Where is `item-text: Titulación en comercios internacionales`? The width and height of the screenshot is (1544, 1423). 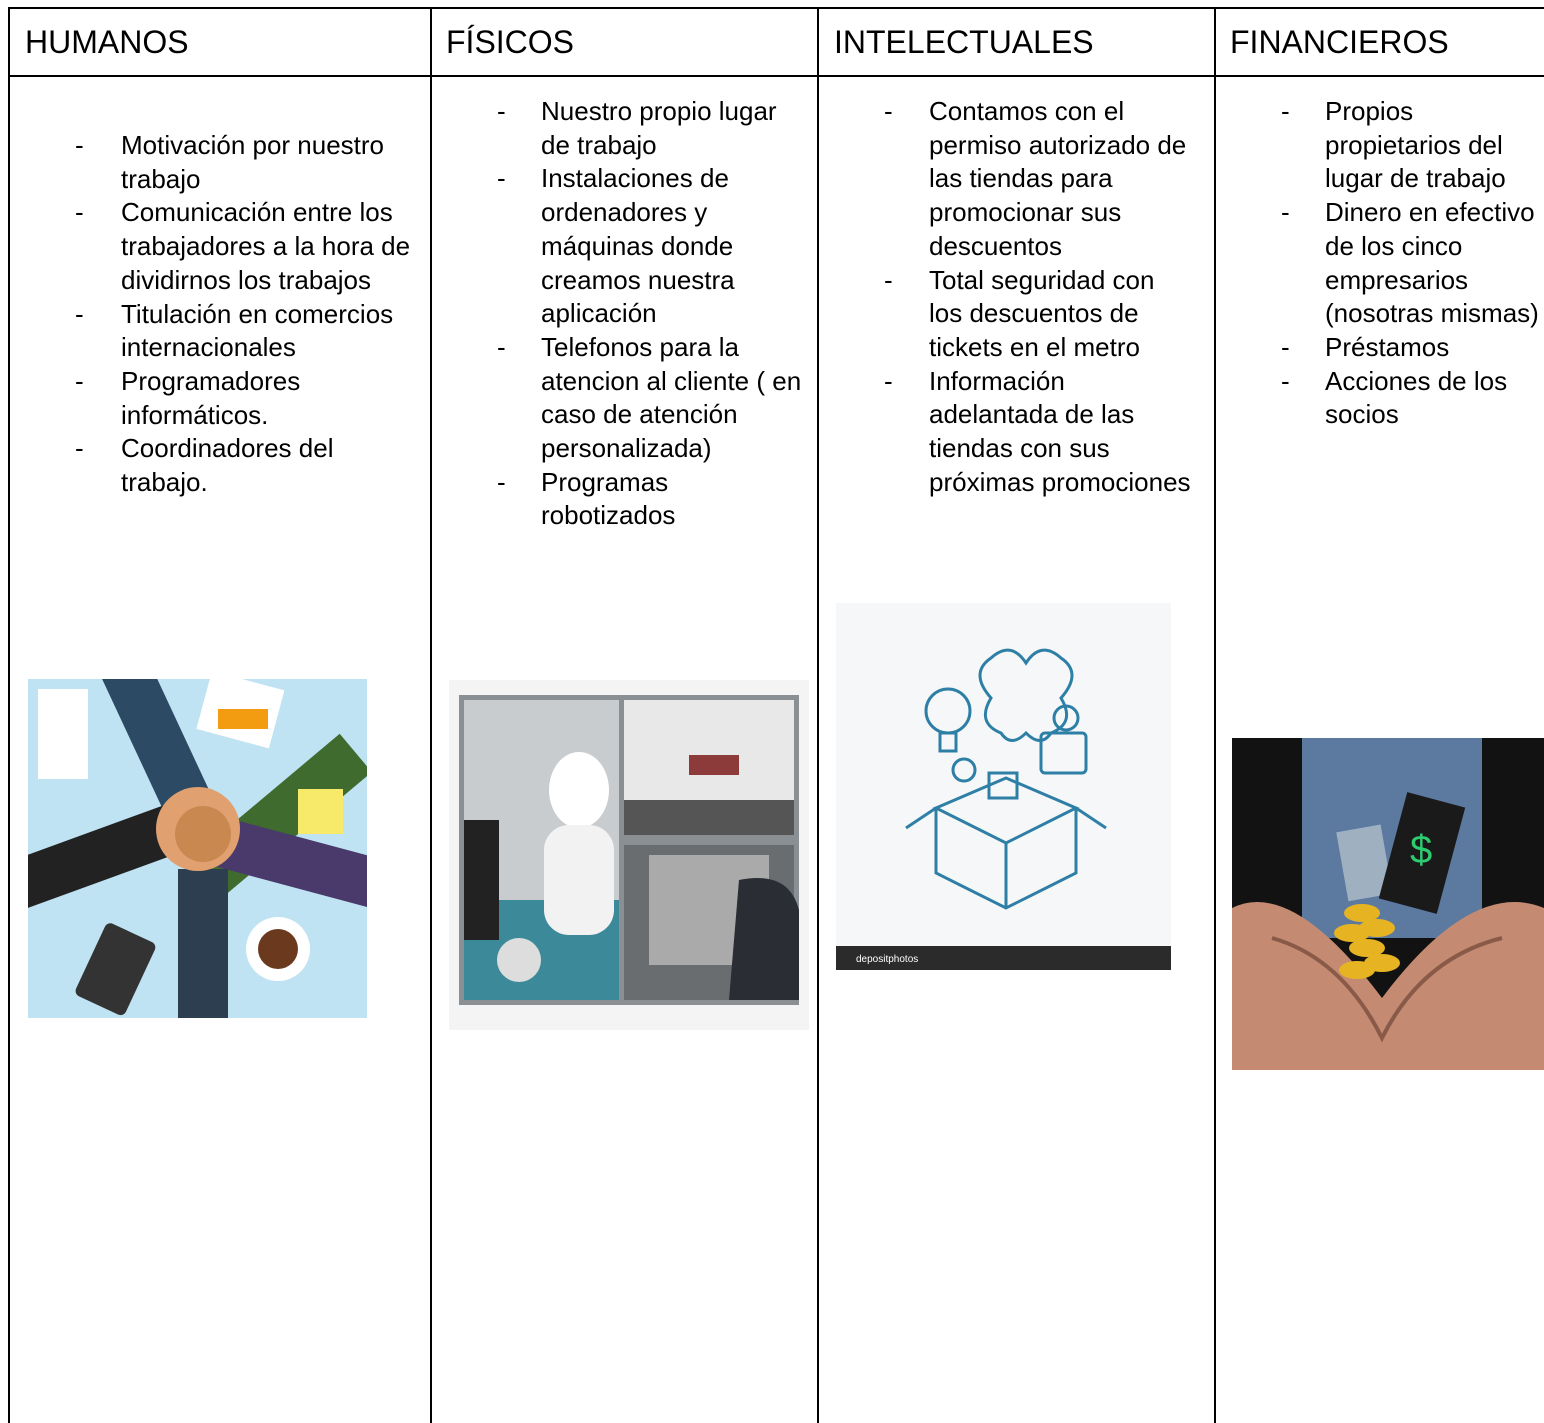 item-text: Titulación en comercios internacionales is located at coordinates (257, 330).